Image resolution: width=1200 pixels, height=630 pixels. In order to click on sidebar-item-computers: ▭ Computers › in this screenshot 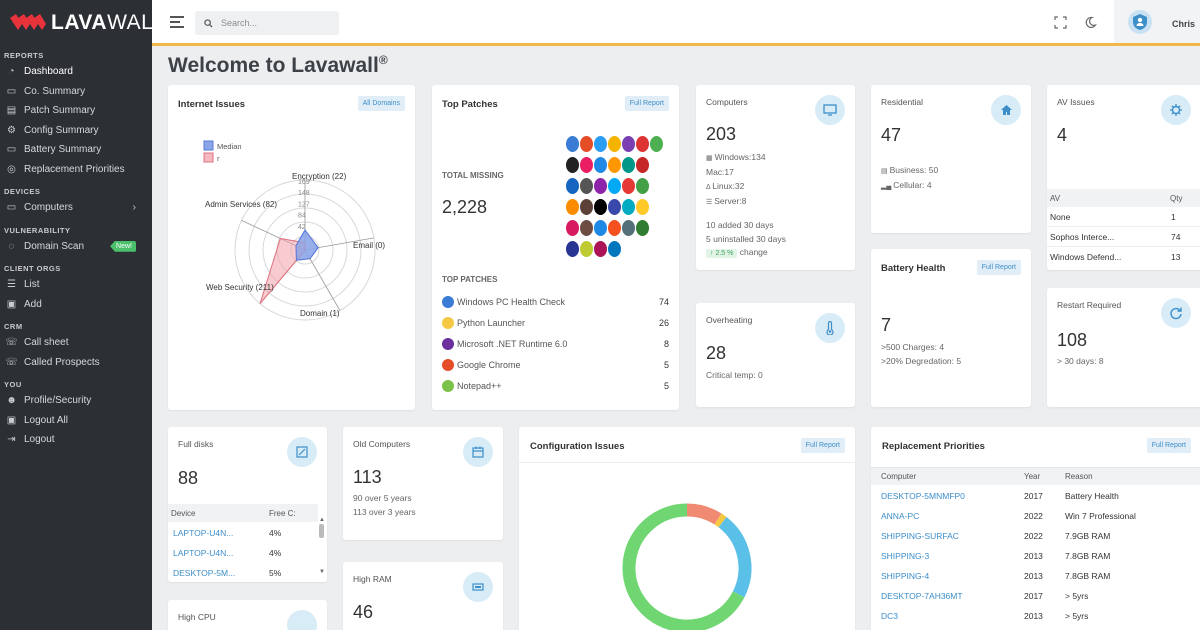, I will do `click(76, 208)`.